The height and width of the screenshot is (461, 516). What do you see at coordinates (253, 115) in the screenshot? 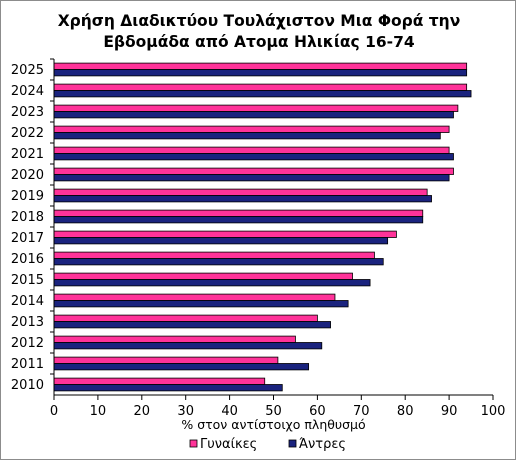
I see `bar-men-2023` at bounding box center [253, 115].